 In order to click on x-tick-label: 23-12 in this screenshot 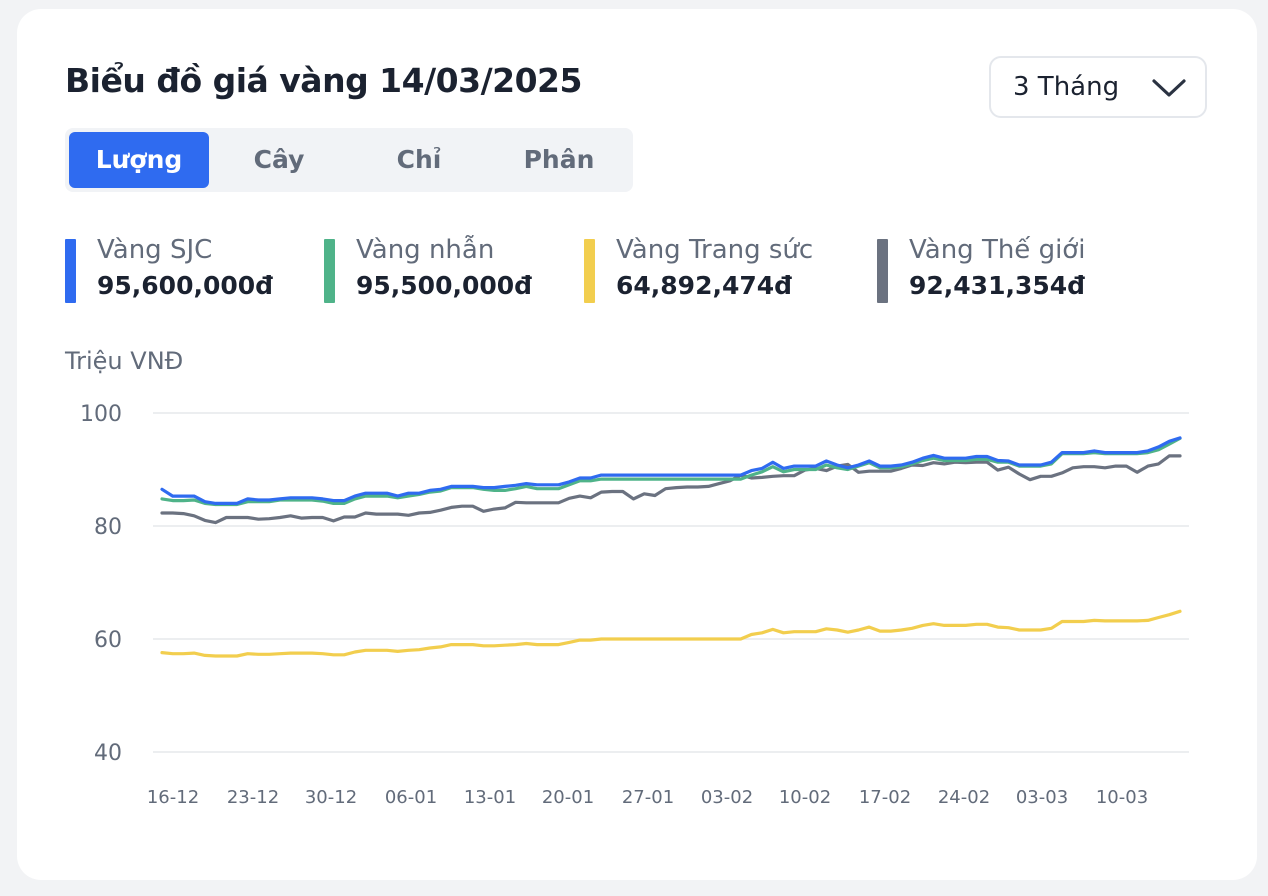, I will do `click(253, 797)`.